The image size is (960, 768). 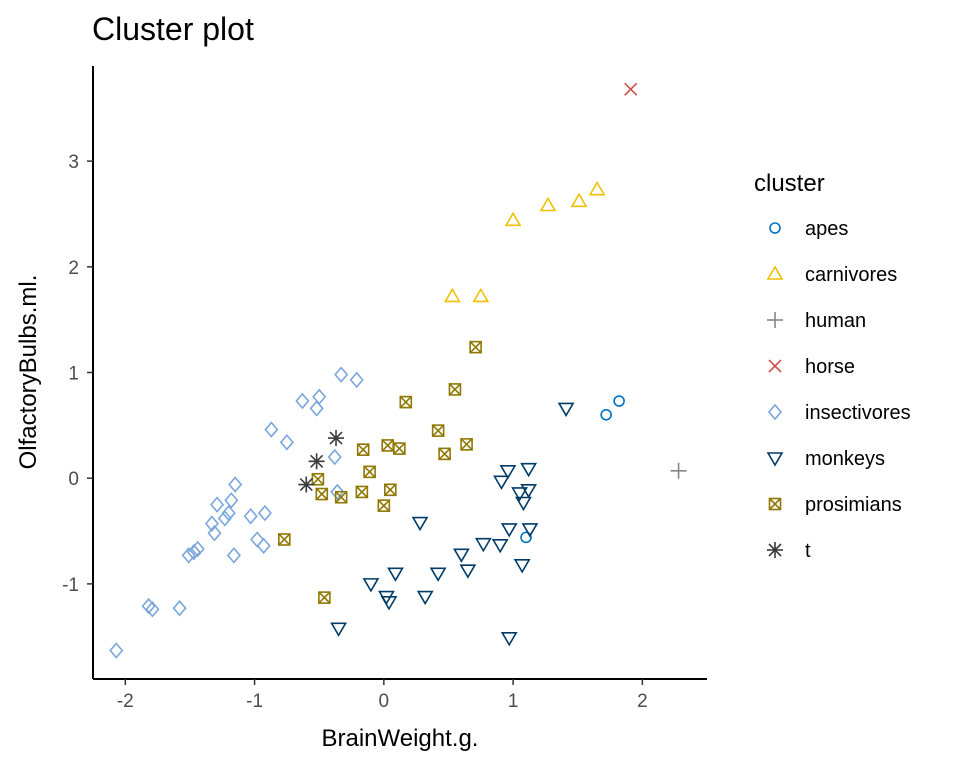 I want to click on legend-label-t: t, so click(x=808, y=551).